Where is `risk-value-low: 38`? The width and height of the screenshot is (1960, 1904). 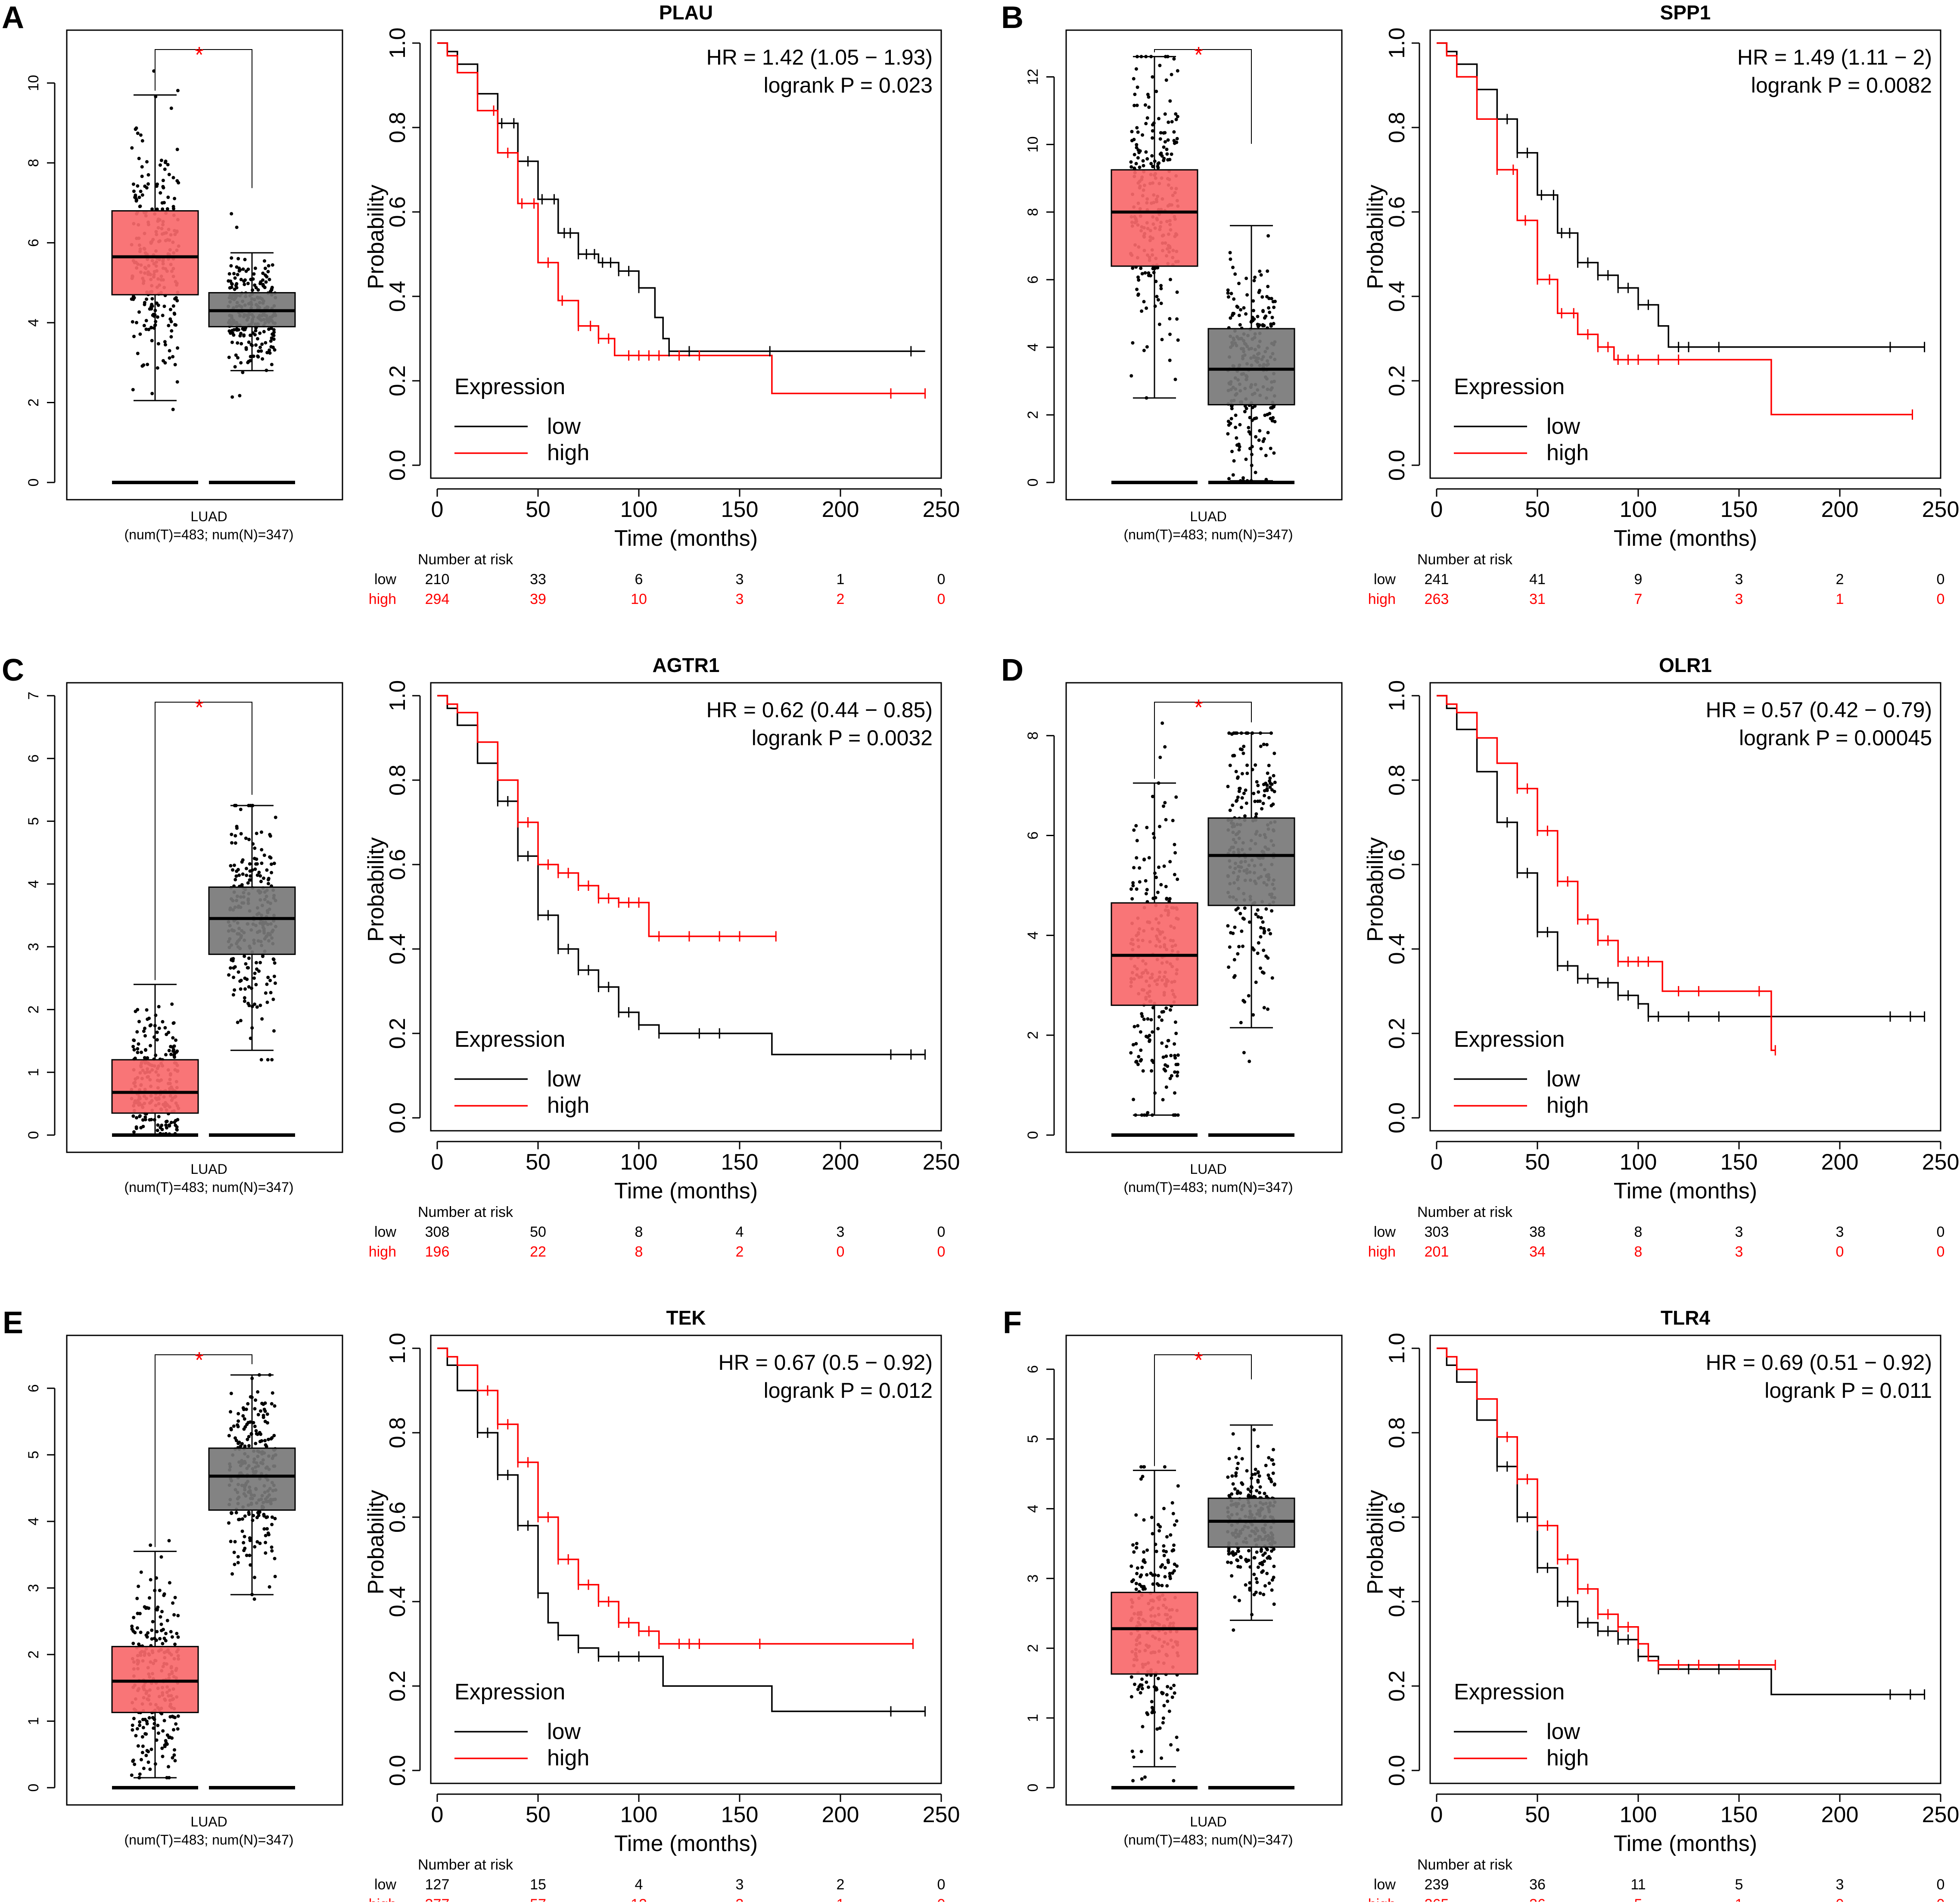 risk-value-low: 38 is located at coordinates (1538, 1232).